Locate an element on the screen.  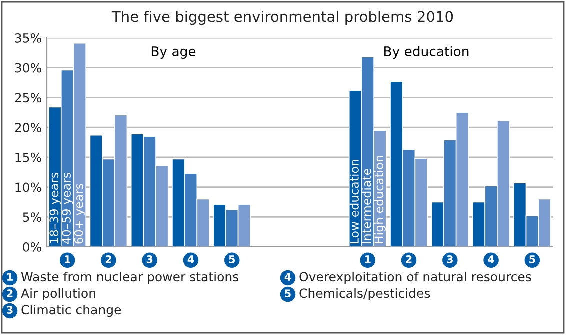
series-label: 40–59 years is located at coordinates (68, 208).